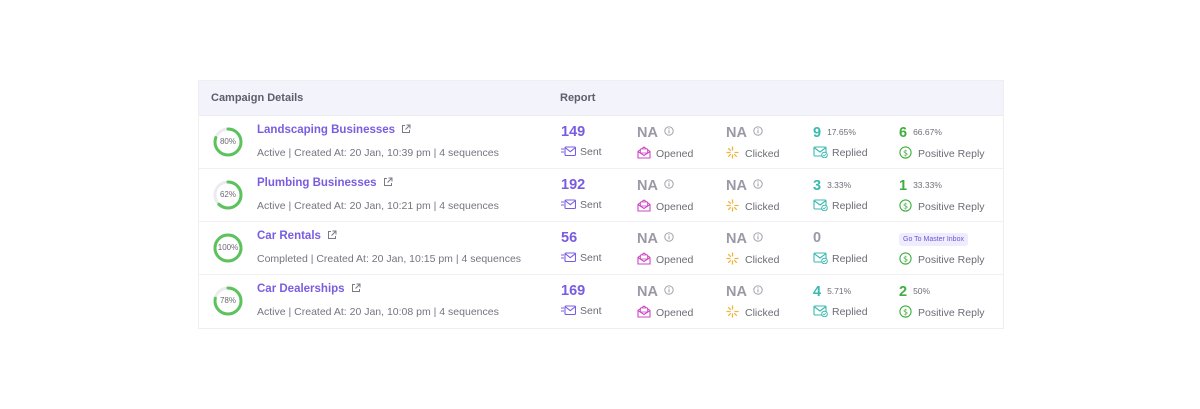 Image resolution: width=1200 pixels, height=409 pixels. What do you see at coordinates (289, 236) in the screenshot?
I see `campaign-name: Car Rentals` at bounding box center [289, 236].